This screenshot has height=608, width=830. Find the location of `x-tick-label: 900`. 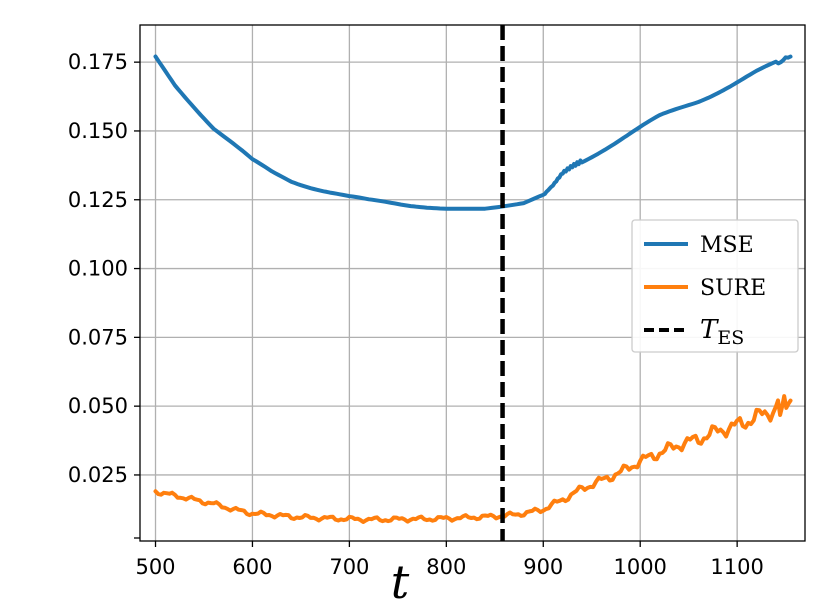

x-tick-label: 900 is located at coordinates (543, 567).